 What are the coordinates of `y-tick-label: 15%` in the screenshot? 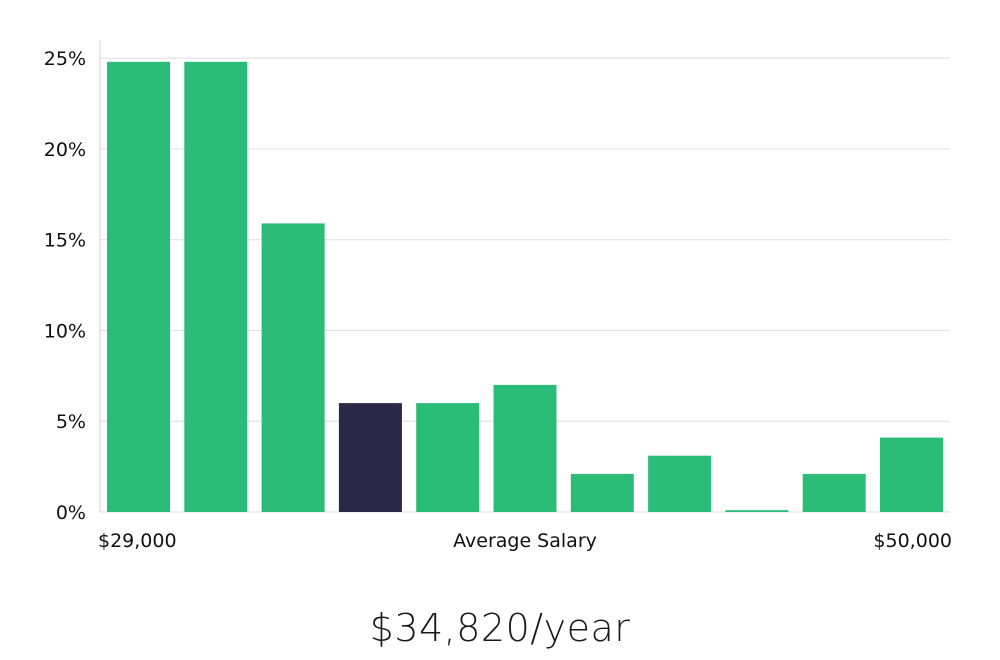 It's located at (65, 241).